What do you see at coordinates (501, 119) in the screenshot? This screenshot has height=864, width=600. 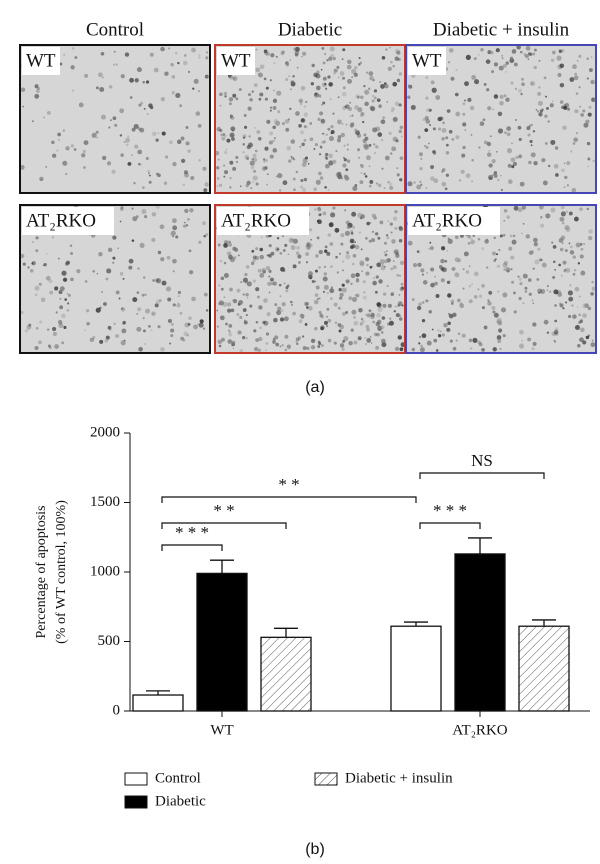 I see `image-border` at bounding box center [501, 119].